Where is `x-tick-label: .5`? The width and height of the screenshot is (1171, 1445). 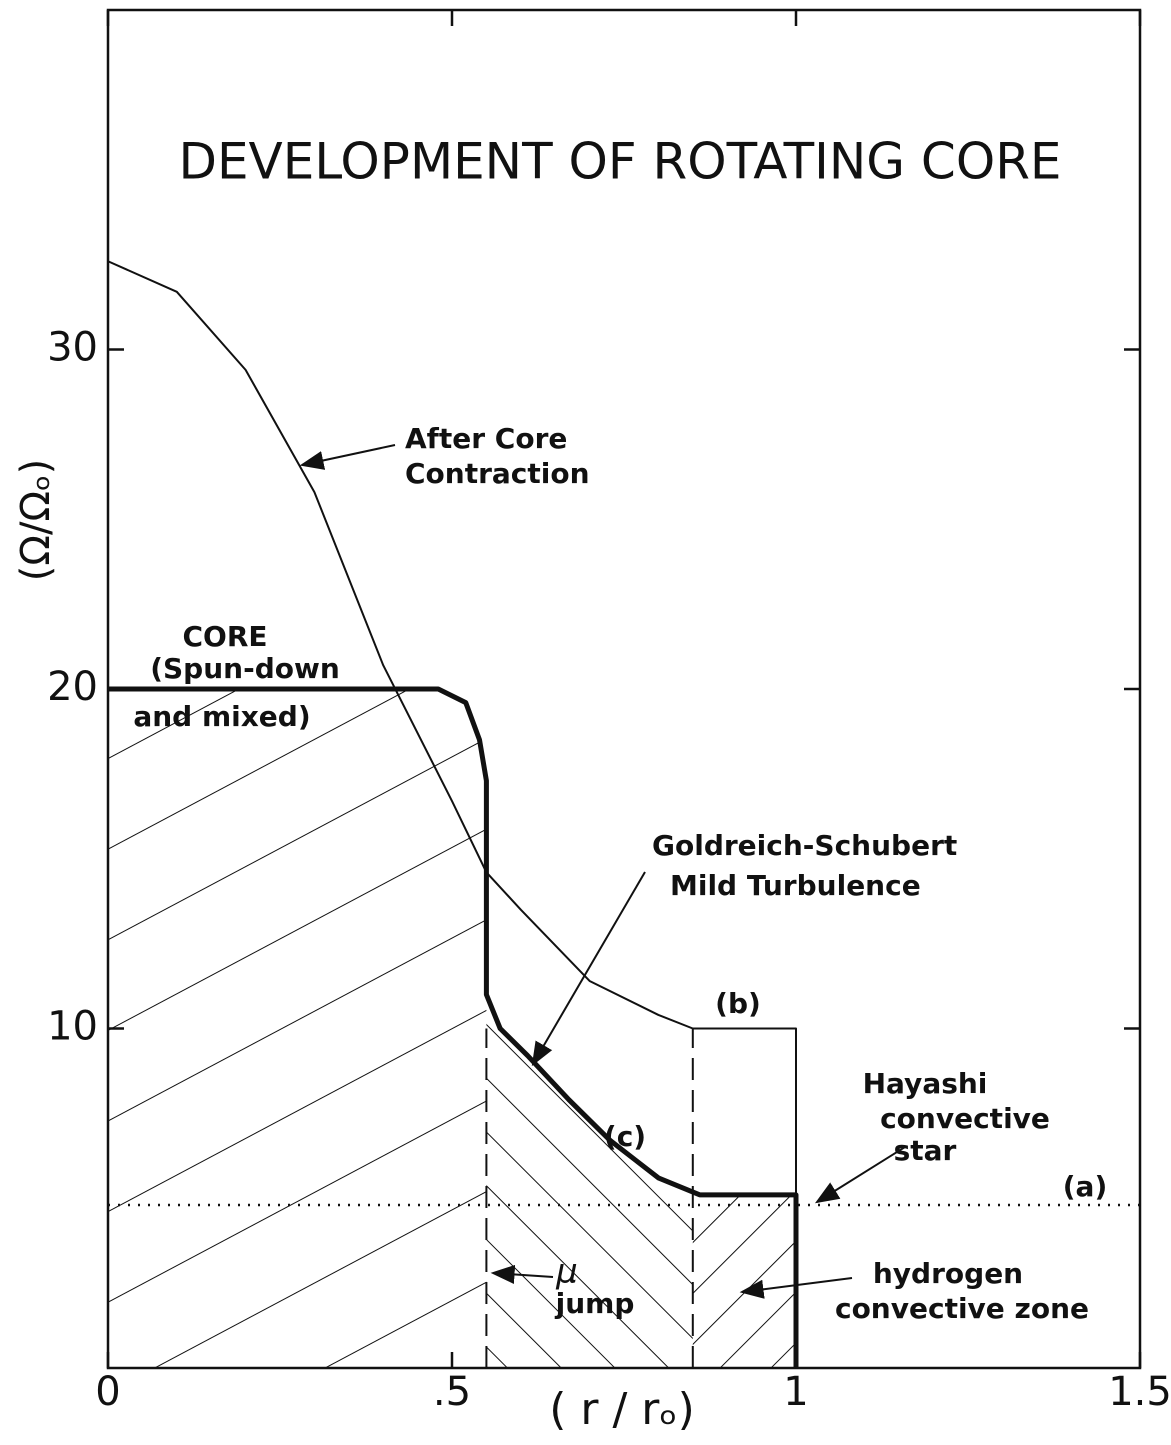
x-tick-label: .5 is located at coordinates (452, 1392).